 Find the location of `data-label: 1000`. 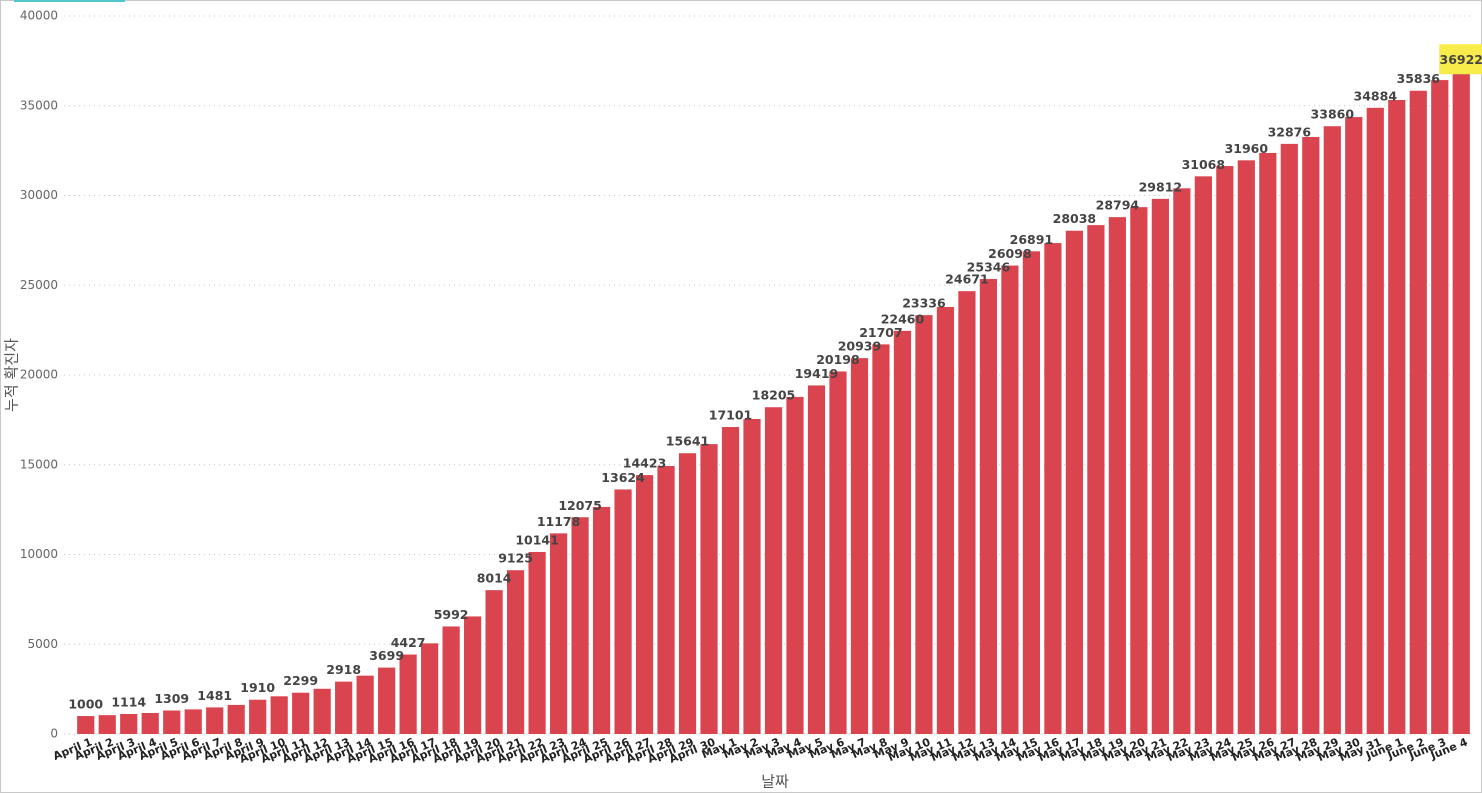

data-label: 1000 is located at coordinates (85, 704).